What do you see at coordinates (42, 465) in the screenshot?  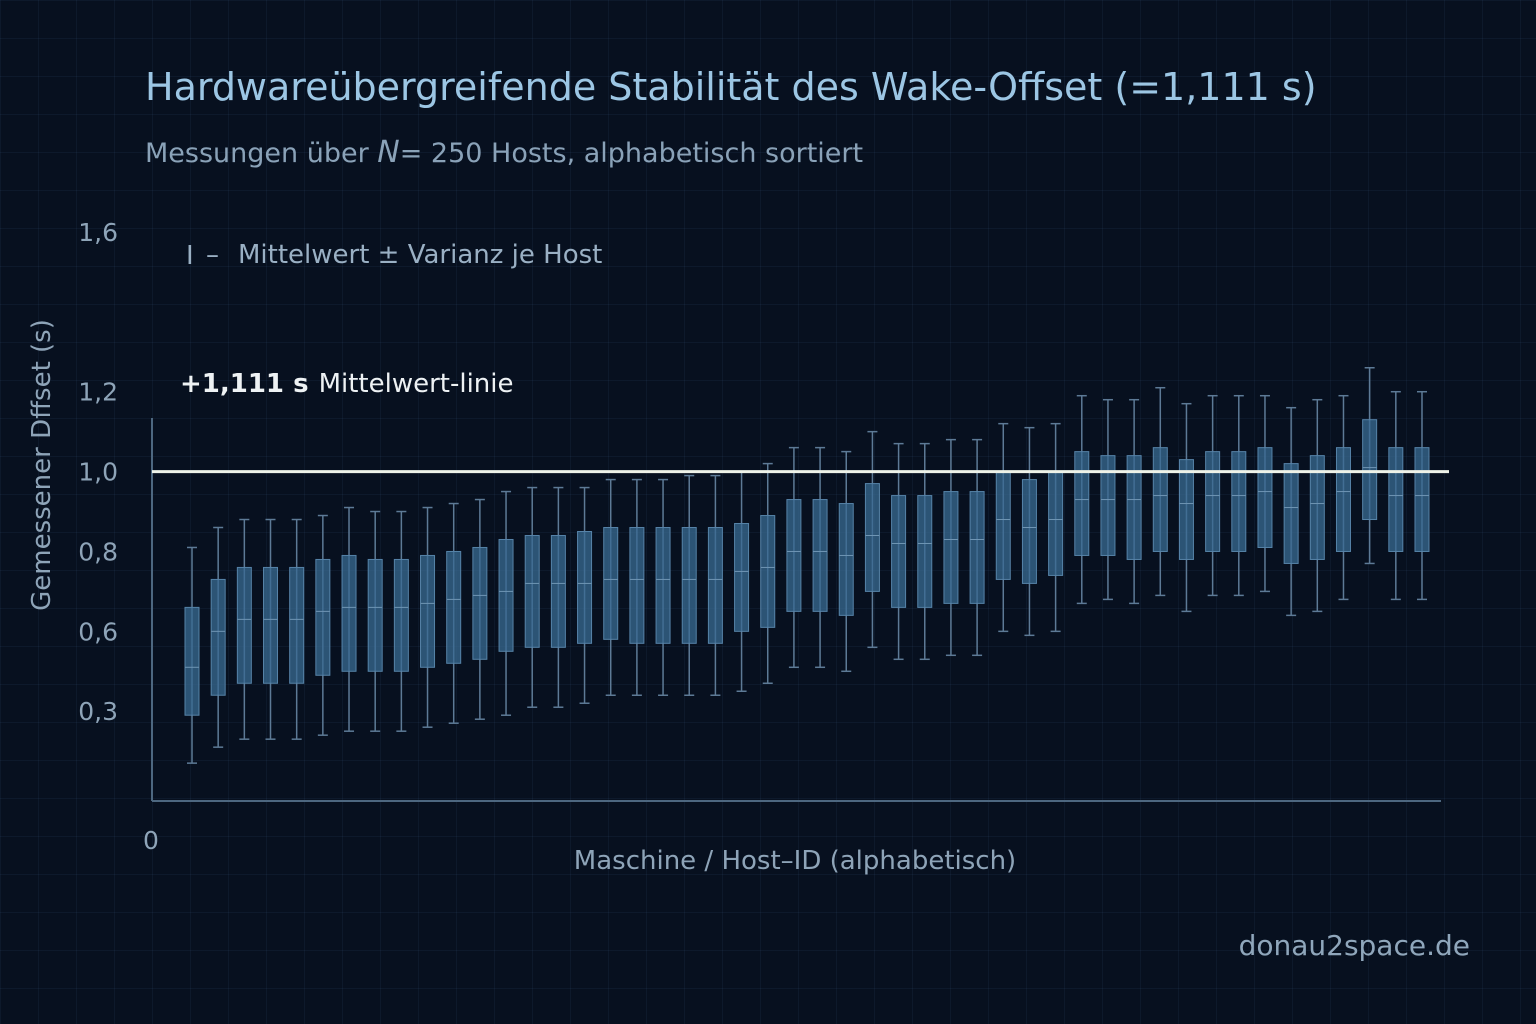 I see `y-axis-title: Gemessener Dffset (s)` at bounding box center [42, 465].